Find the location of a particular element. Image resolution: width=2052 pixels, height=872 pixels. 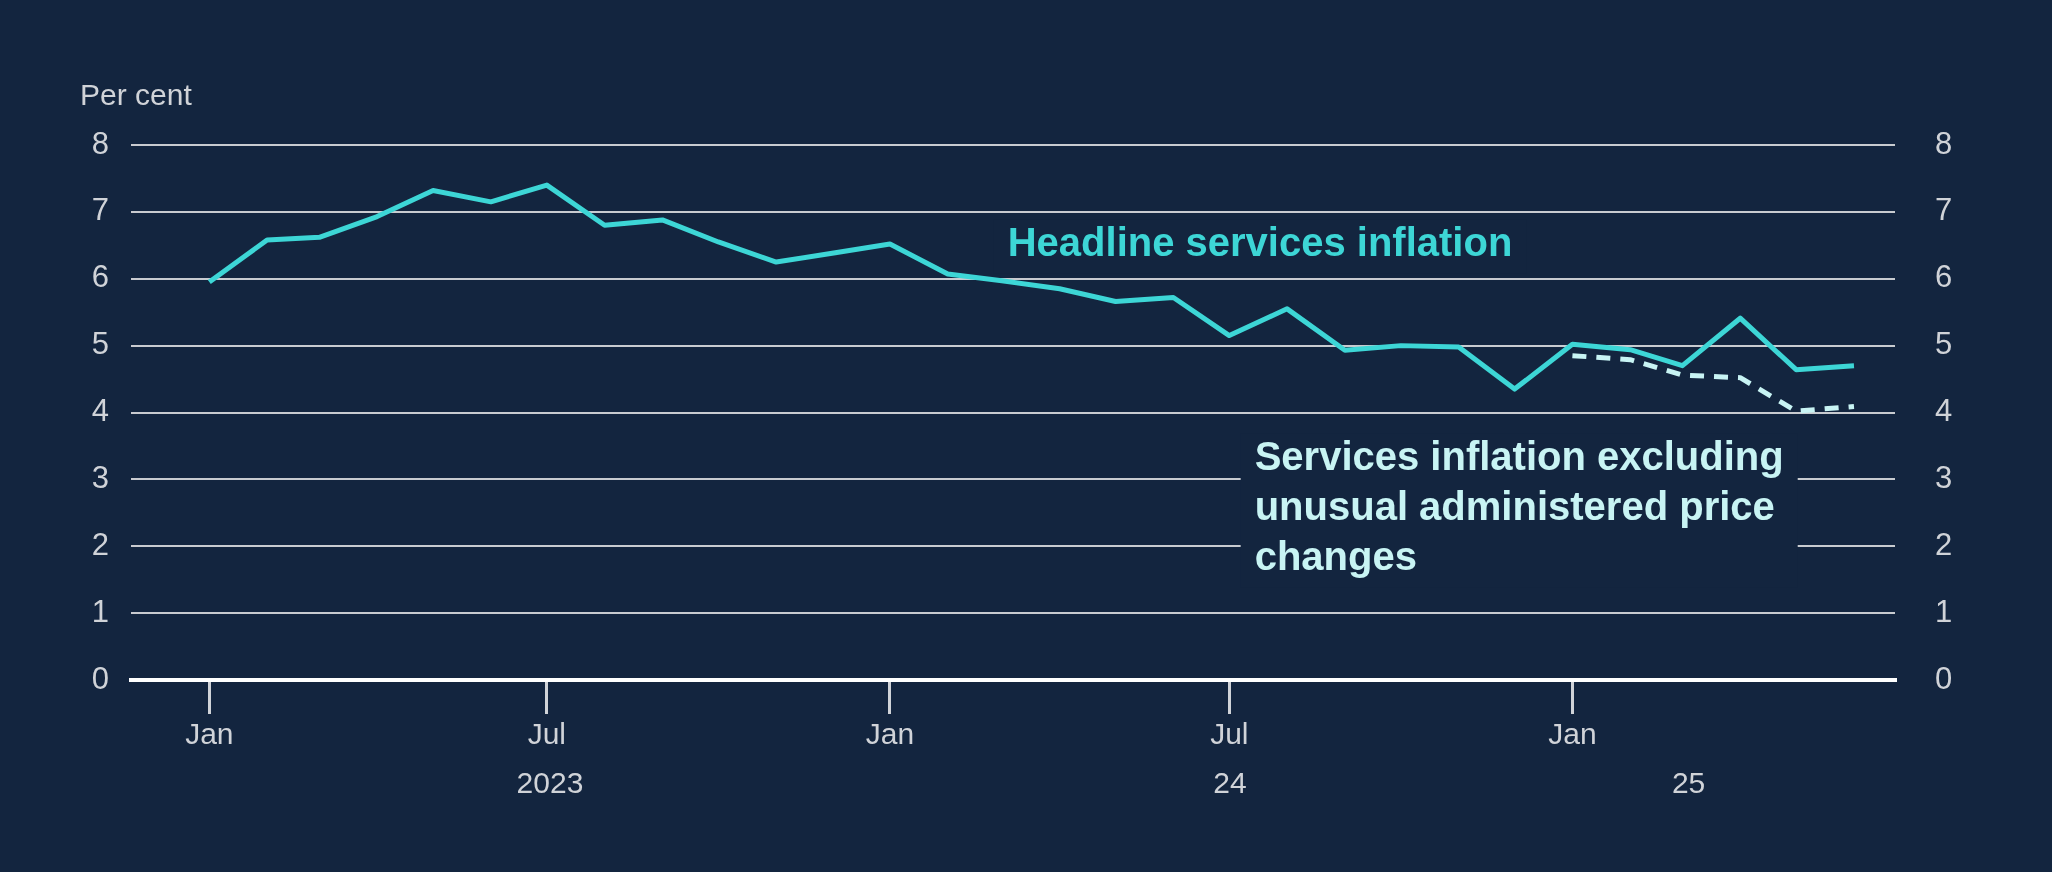

y-tick-label: 5 is located at coordinates (100, 344).